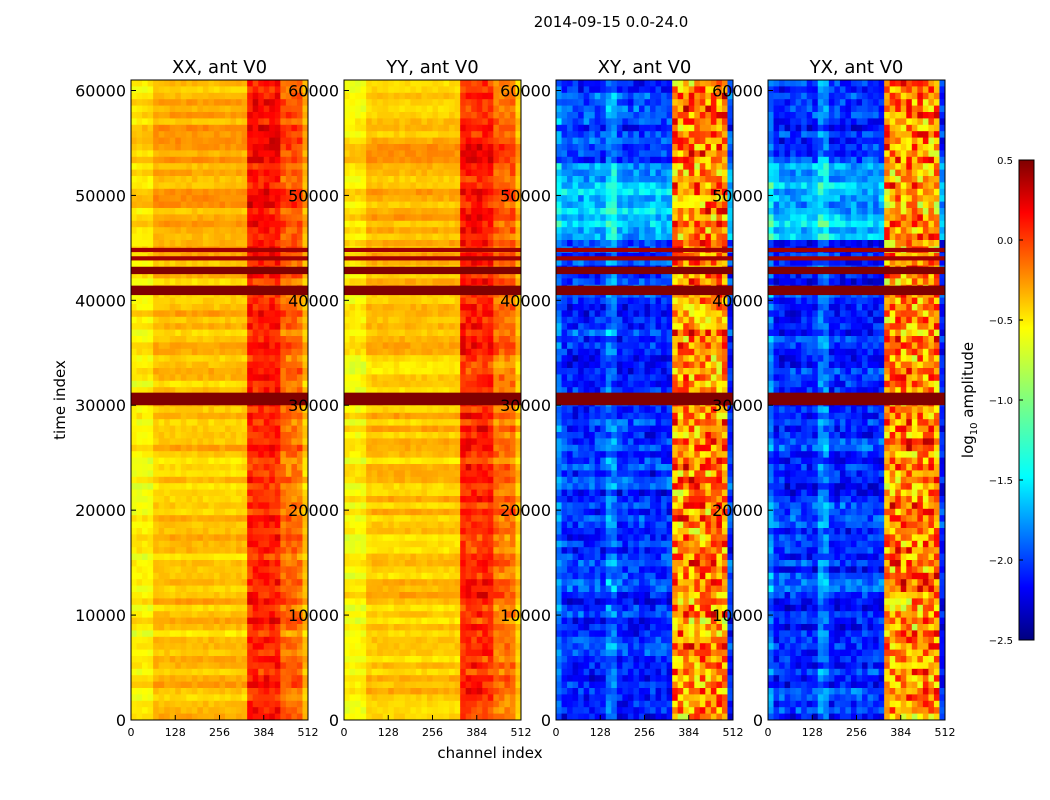  What do you see at coordinates (121, 720) in the screenshot?
I see `y-tick-label: 0` at bounding box center [121, 720].